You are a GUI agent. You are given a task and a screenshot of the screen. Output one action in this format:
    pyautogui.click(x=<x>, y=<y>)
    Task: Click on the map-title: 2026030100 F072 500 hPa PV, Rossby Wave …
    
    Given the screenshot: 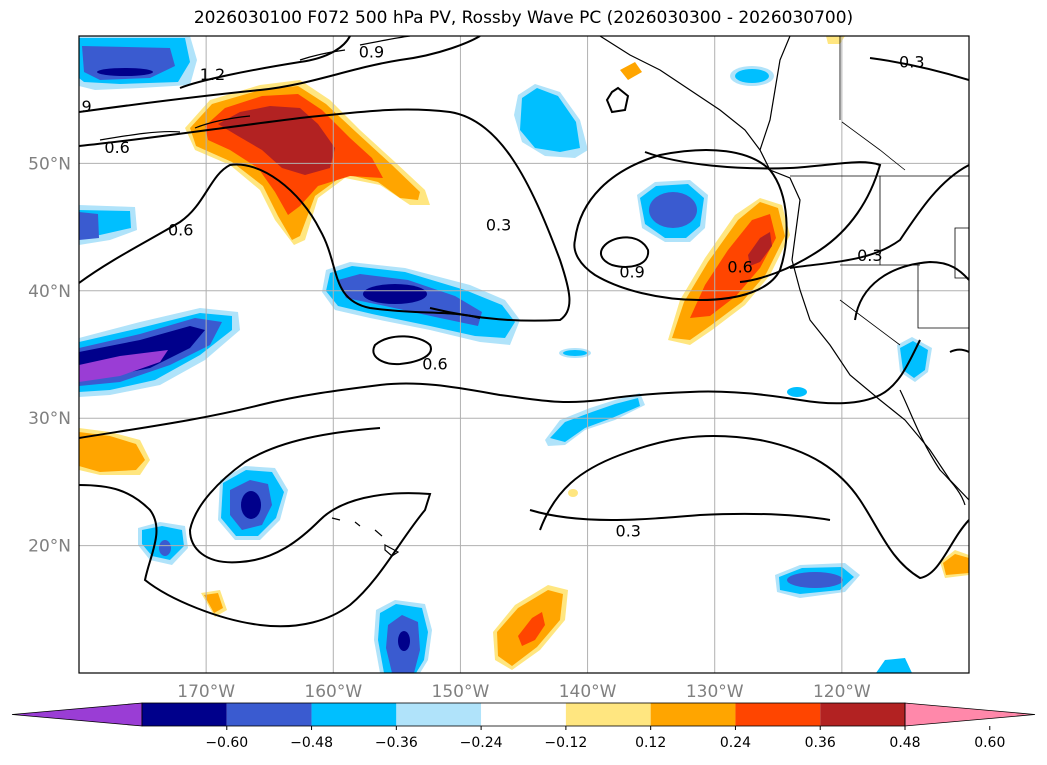 What is the action you would take?
    pyautogui.click(x=523, y=18)
    